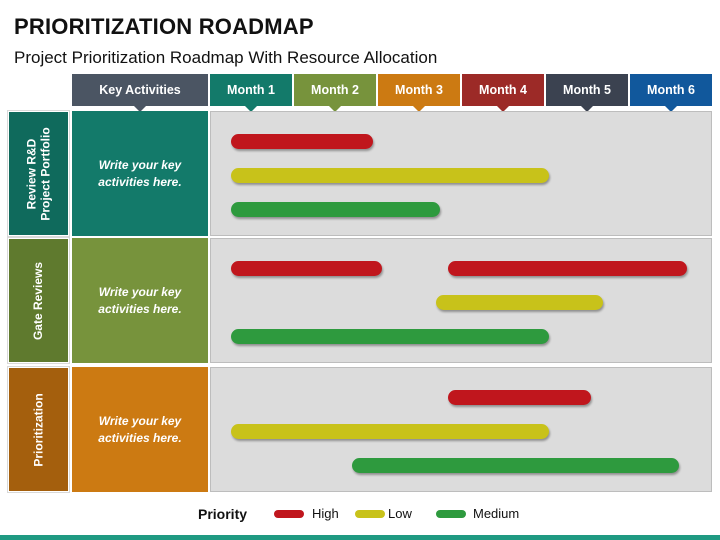 This screenshot has height=540, width=720. I want to click on row-label: Review R&D Project Portfolio, so click(38, 173).